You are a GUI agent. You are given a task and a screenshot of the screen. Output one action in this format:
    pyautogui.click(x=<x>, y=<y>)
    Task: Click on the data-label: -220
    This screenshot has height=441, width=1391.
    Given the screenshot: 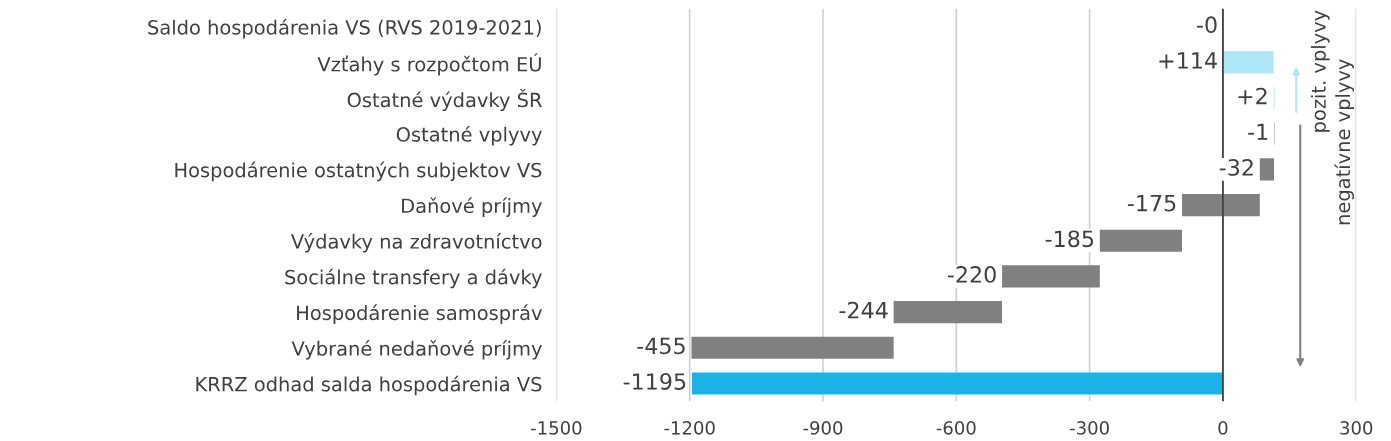 What is the action you would take?
    pyautogui.click(x=971, y=274)
    